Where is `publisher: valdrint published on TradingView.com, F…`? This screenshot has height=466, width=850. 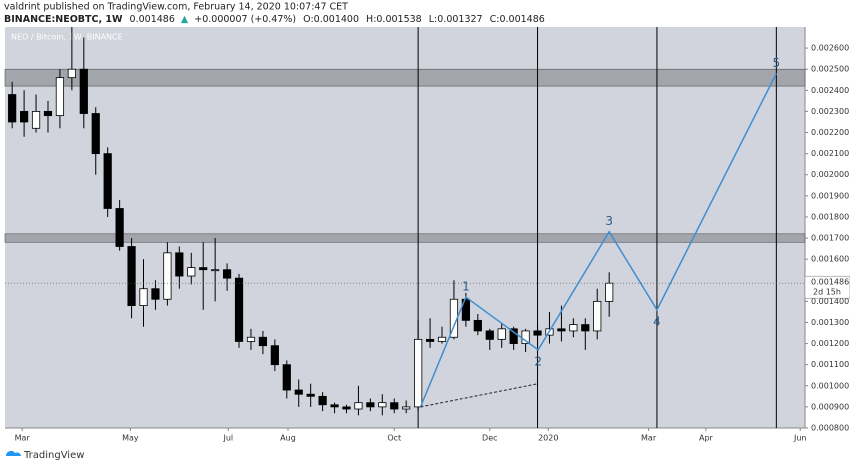 publisher: valdrint published on TradingView.com, F… is located at coordinates (176, 7).